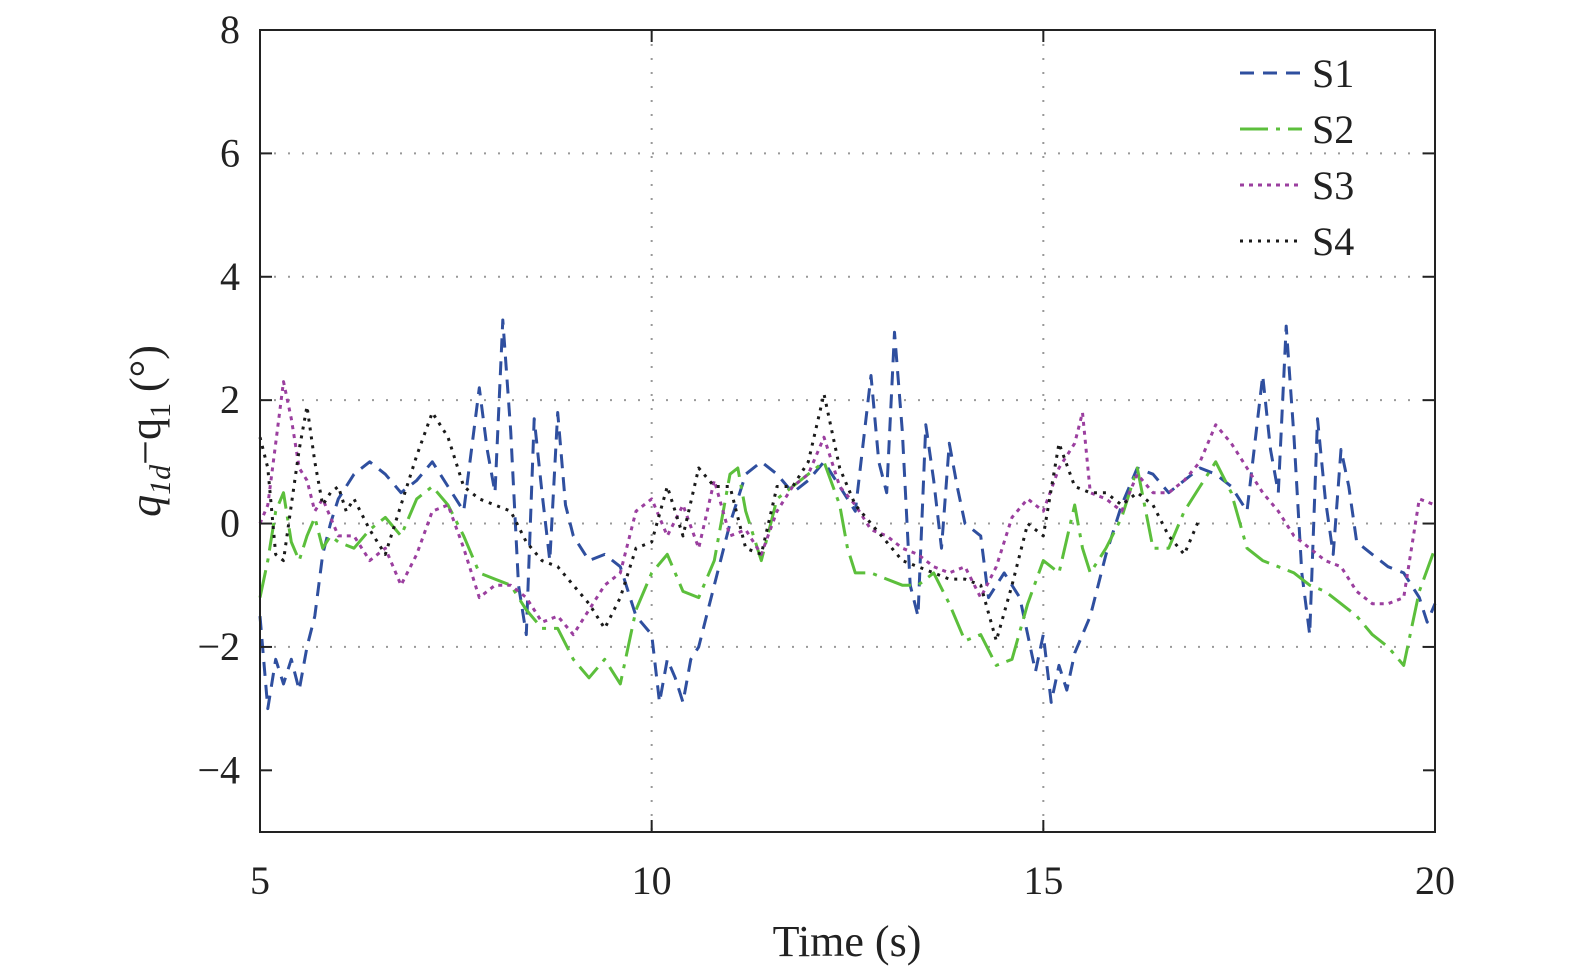 This screenshot has width=1575, height=974. Describe the element at coordinates (230, 152) in the screenshot. I see `y-tick-label: 6` at that location.